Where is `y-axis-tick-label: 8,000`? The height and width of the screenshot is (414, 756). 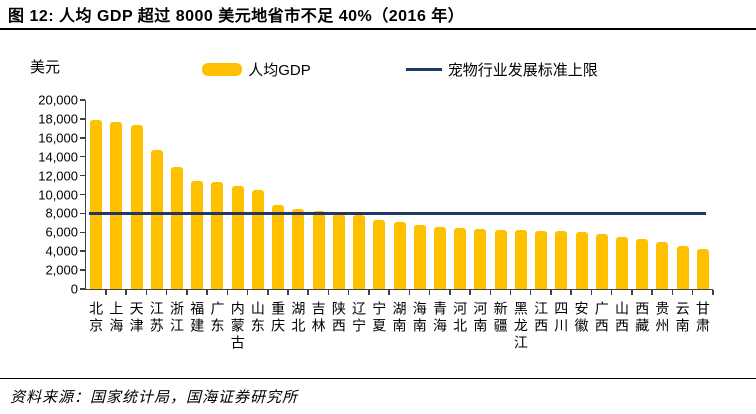 y-axis-tick-label: 8,000 is located at coordinates (61, 213).